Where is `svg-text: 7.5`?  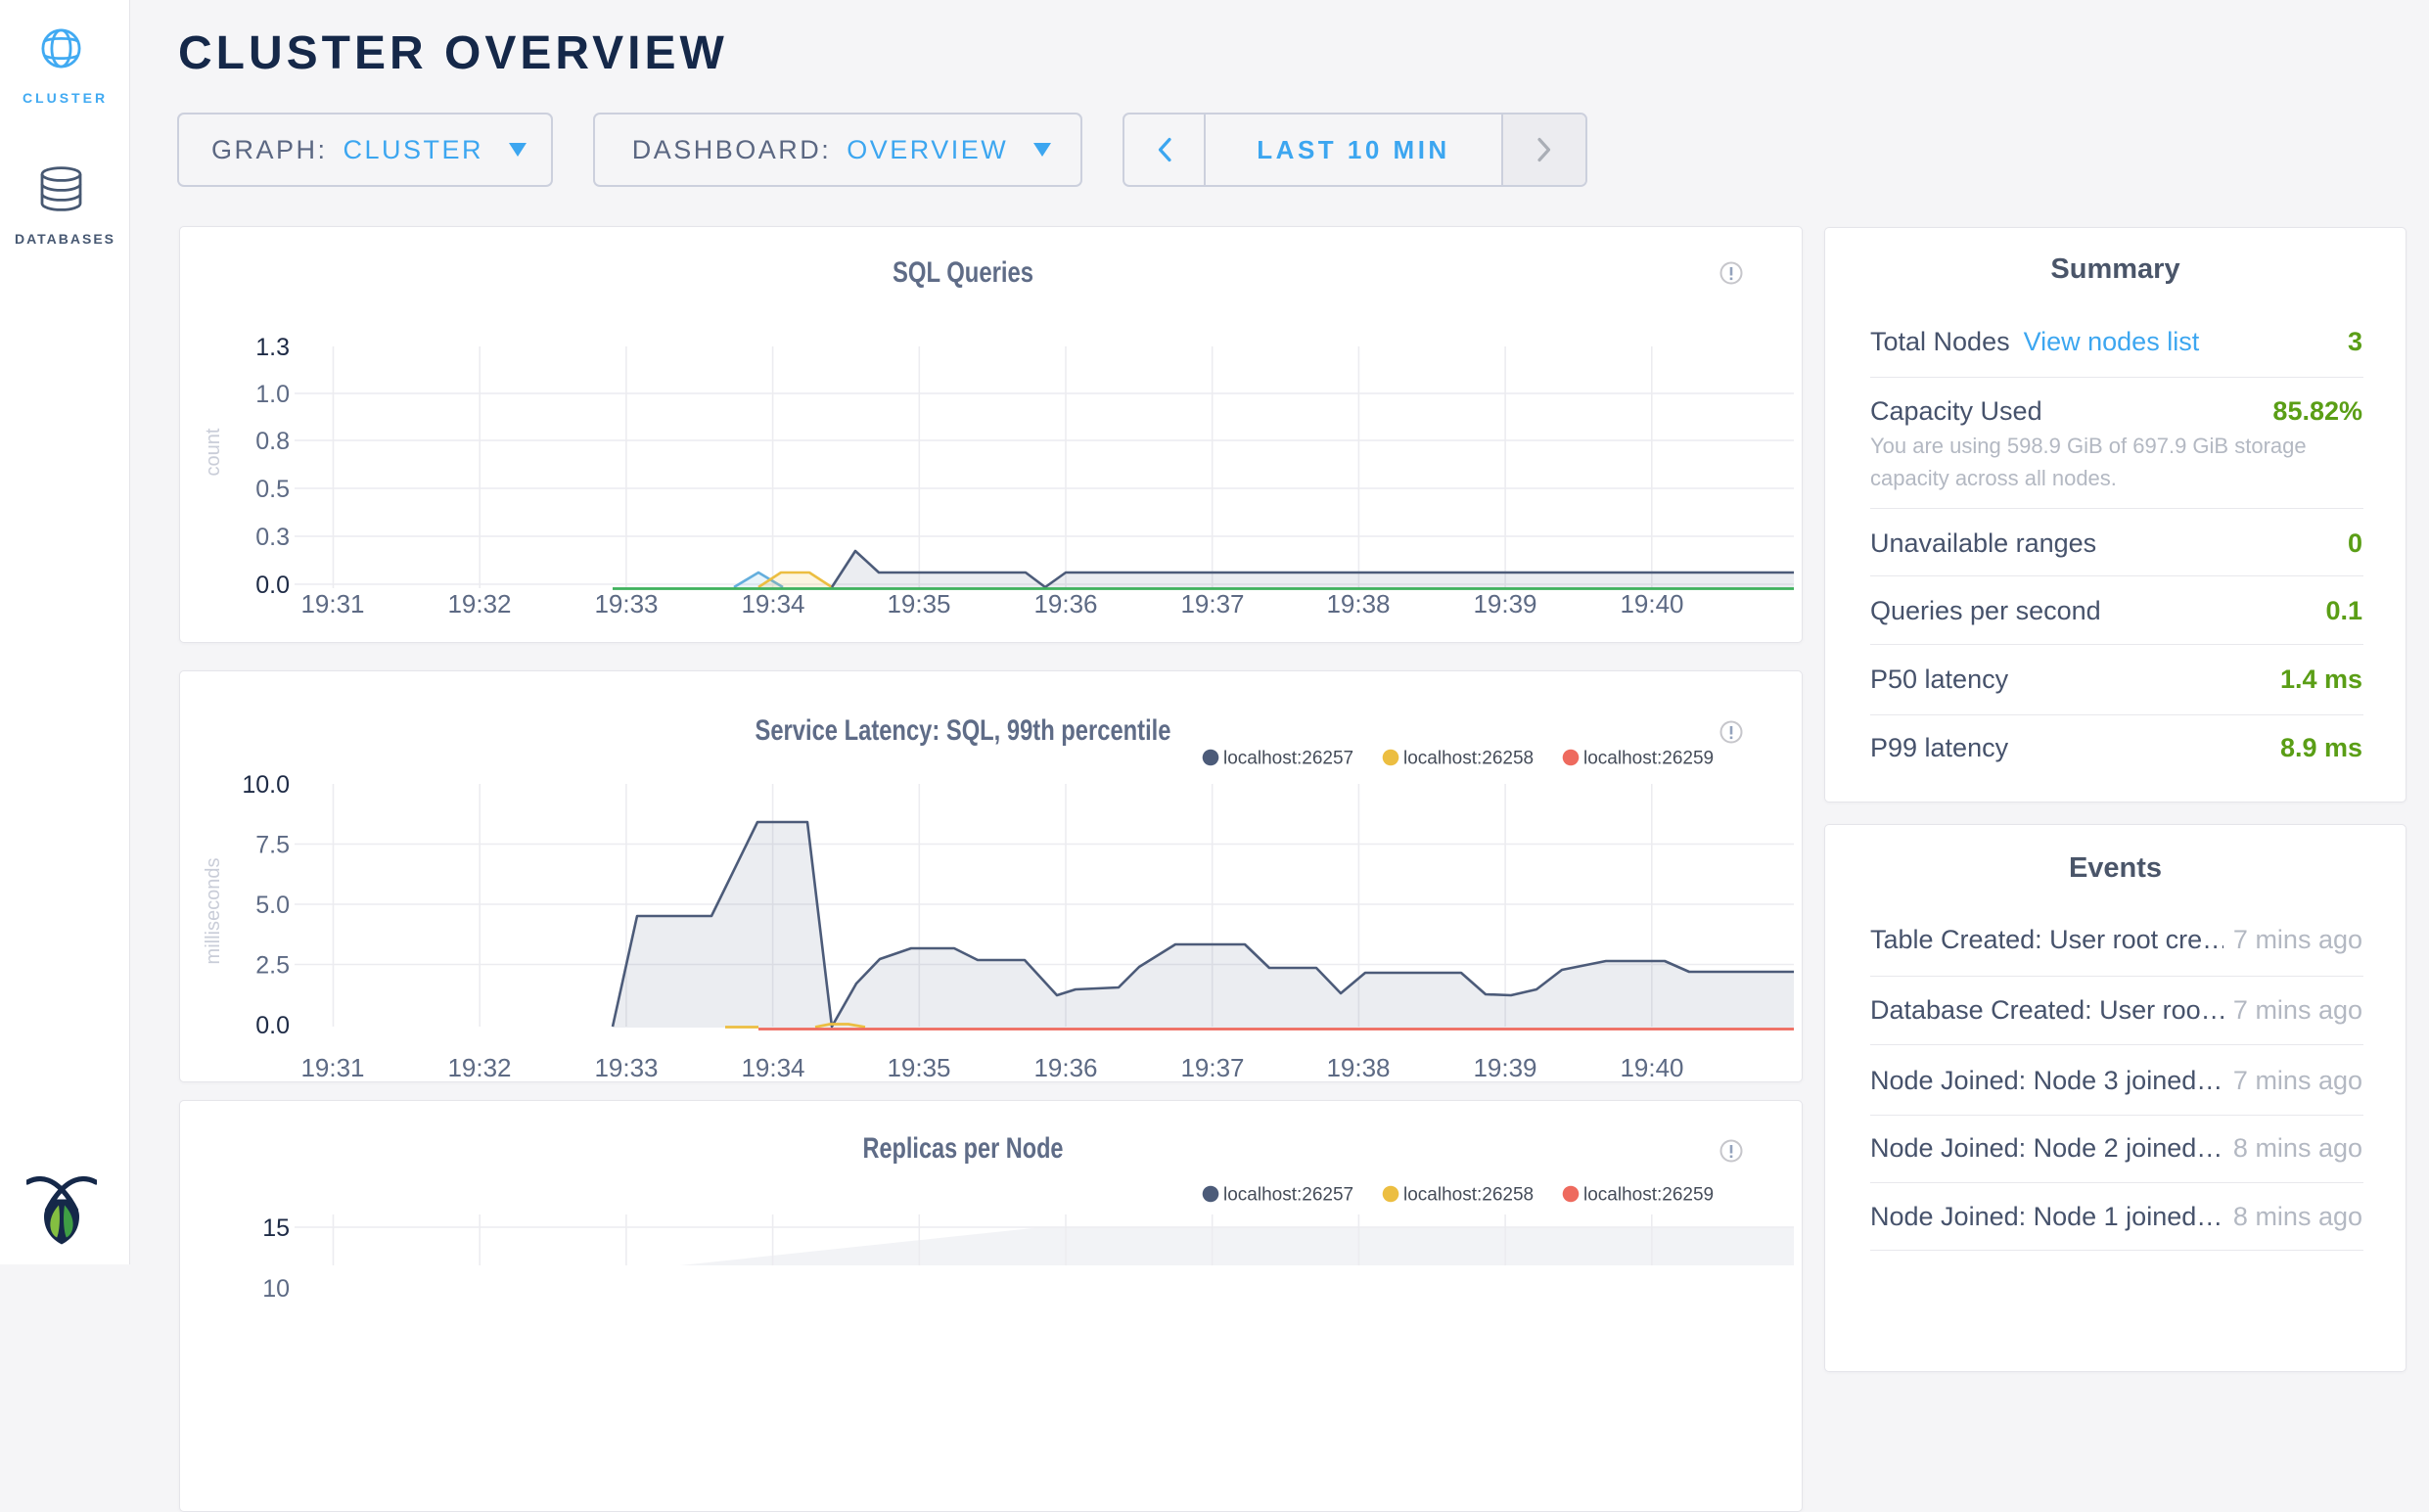
svg-text: 7.5 is located at coordinates (273, 845).